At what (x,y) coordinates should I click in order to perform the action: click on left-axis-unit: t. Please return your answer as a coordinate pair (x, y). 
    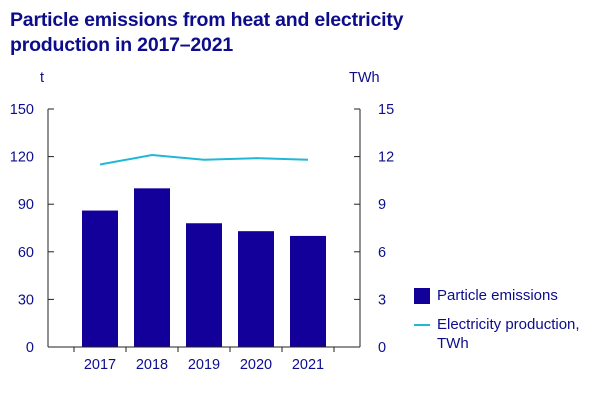
    Looking at the image, I should click on (42, 78).